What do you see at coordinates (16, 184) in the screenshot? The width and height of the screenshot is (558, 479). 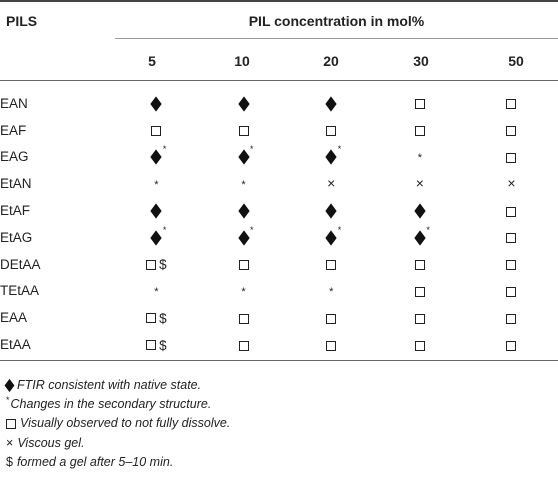 I see `row-label: EtAN` at bounding box center [16, 184].